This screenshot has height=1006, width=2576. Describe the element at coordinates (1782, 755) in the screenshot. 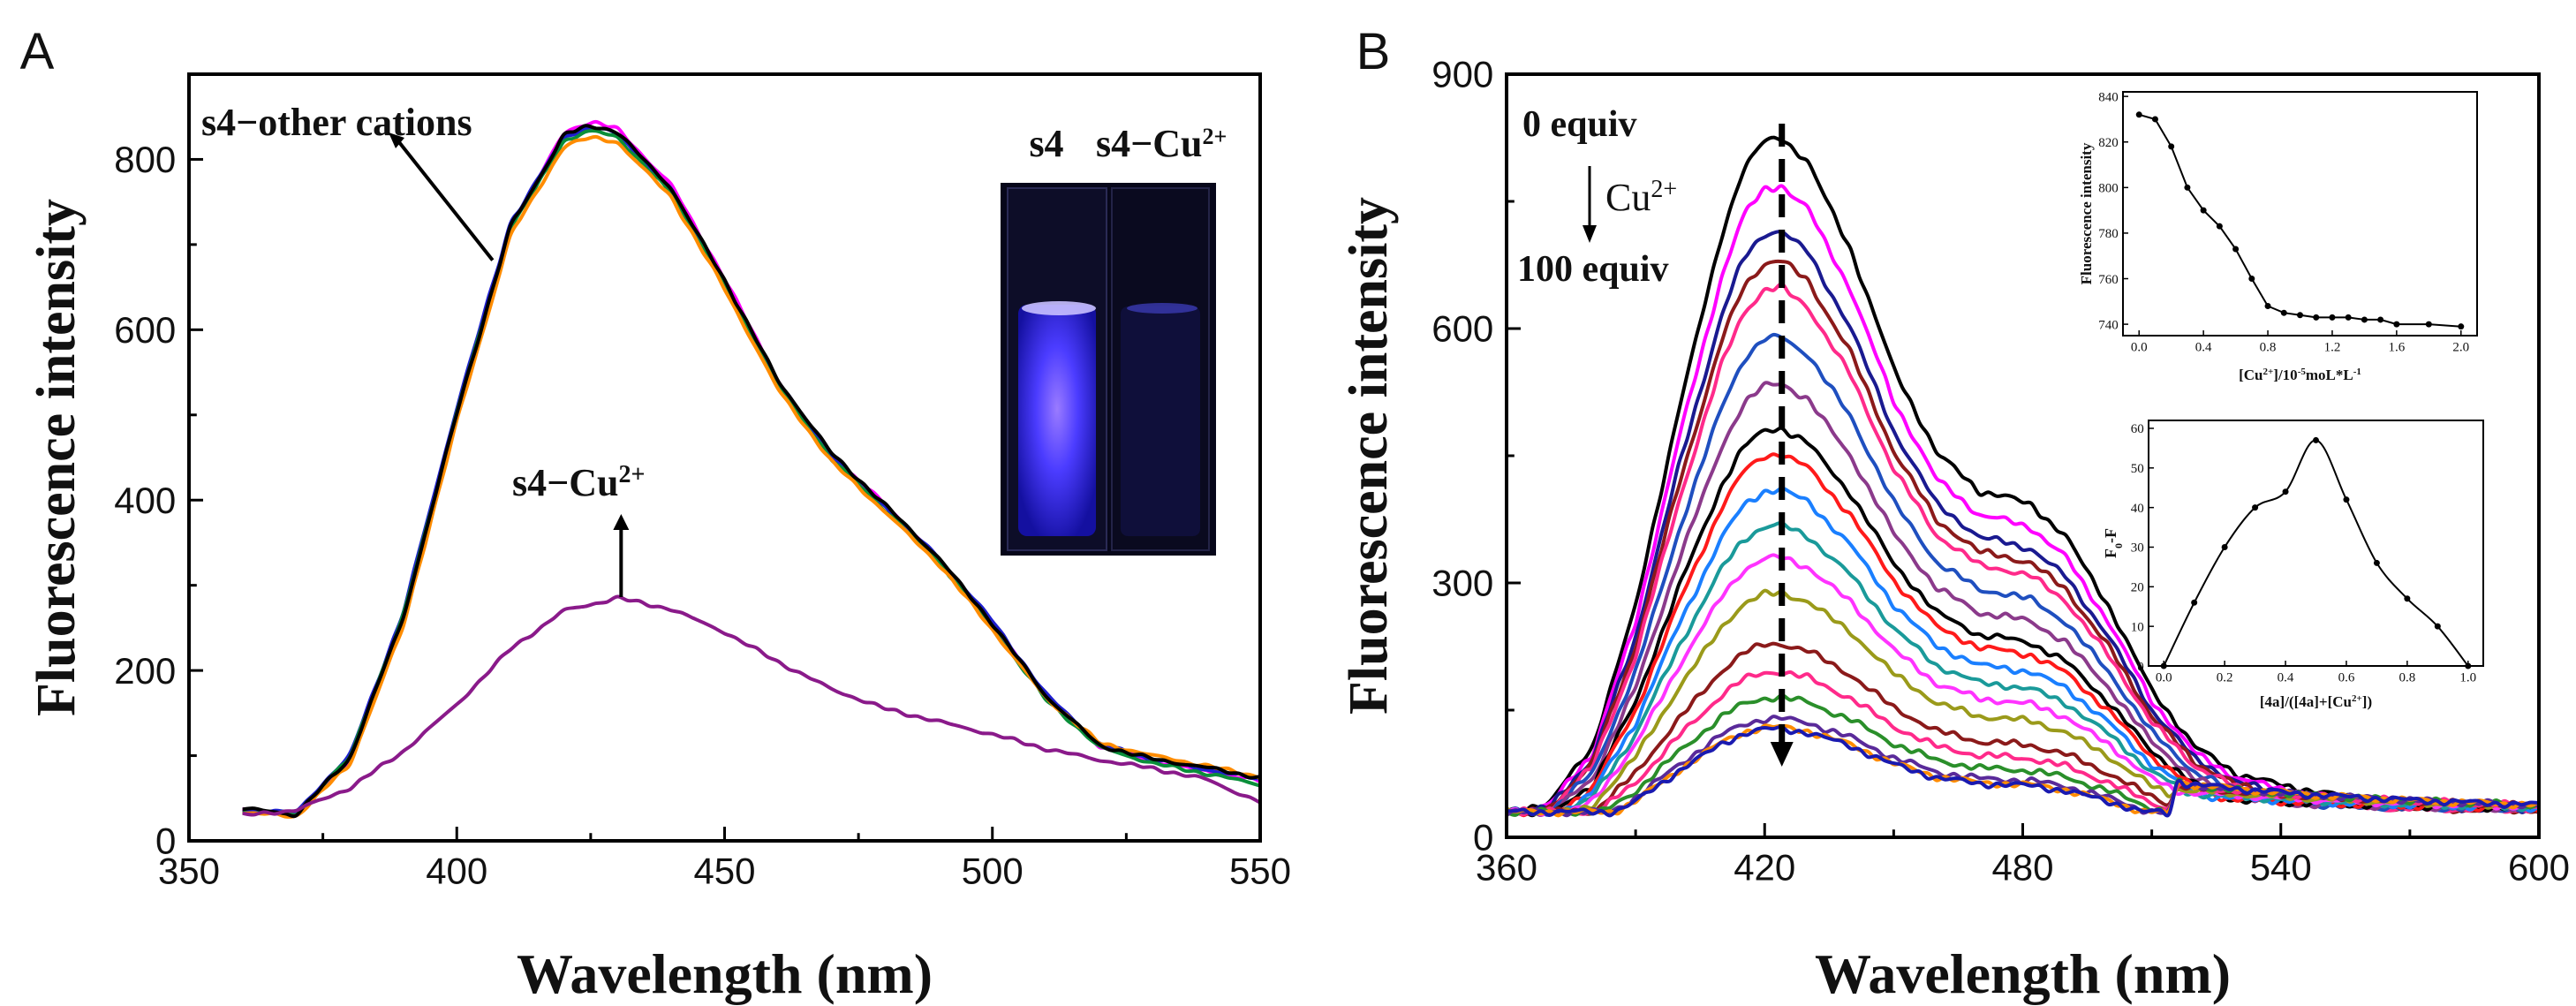

I see `dashed-arrowhead` at that location.